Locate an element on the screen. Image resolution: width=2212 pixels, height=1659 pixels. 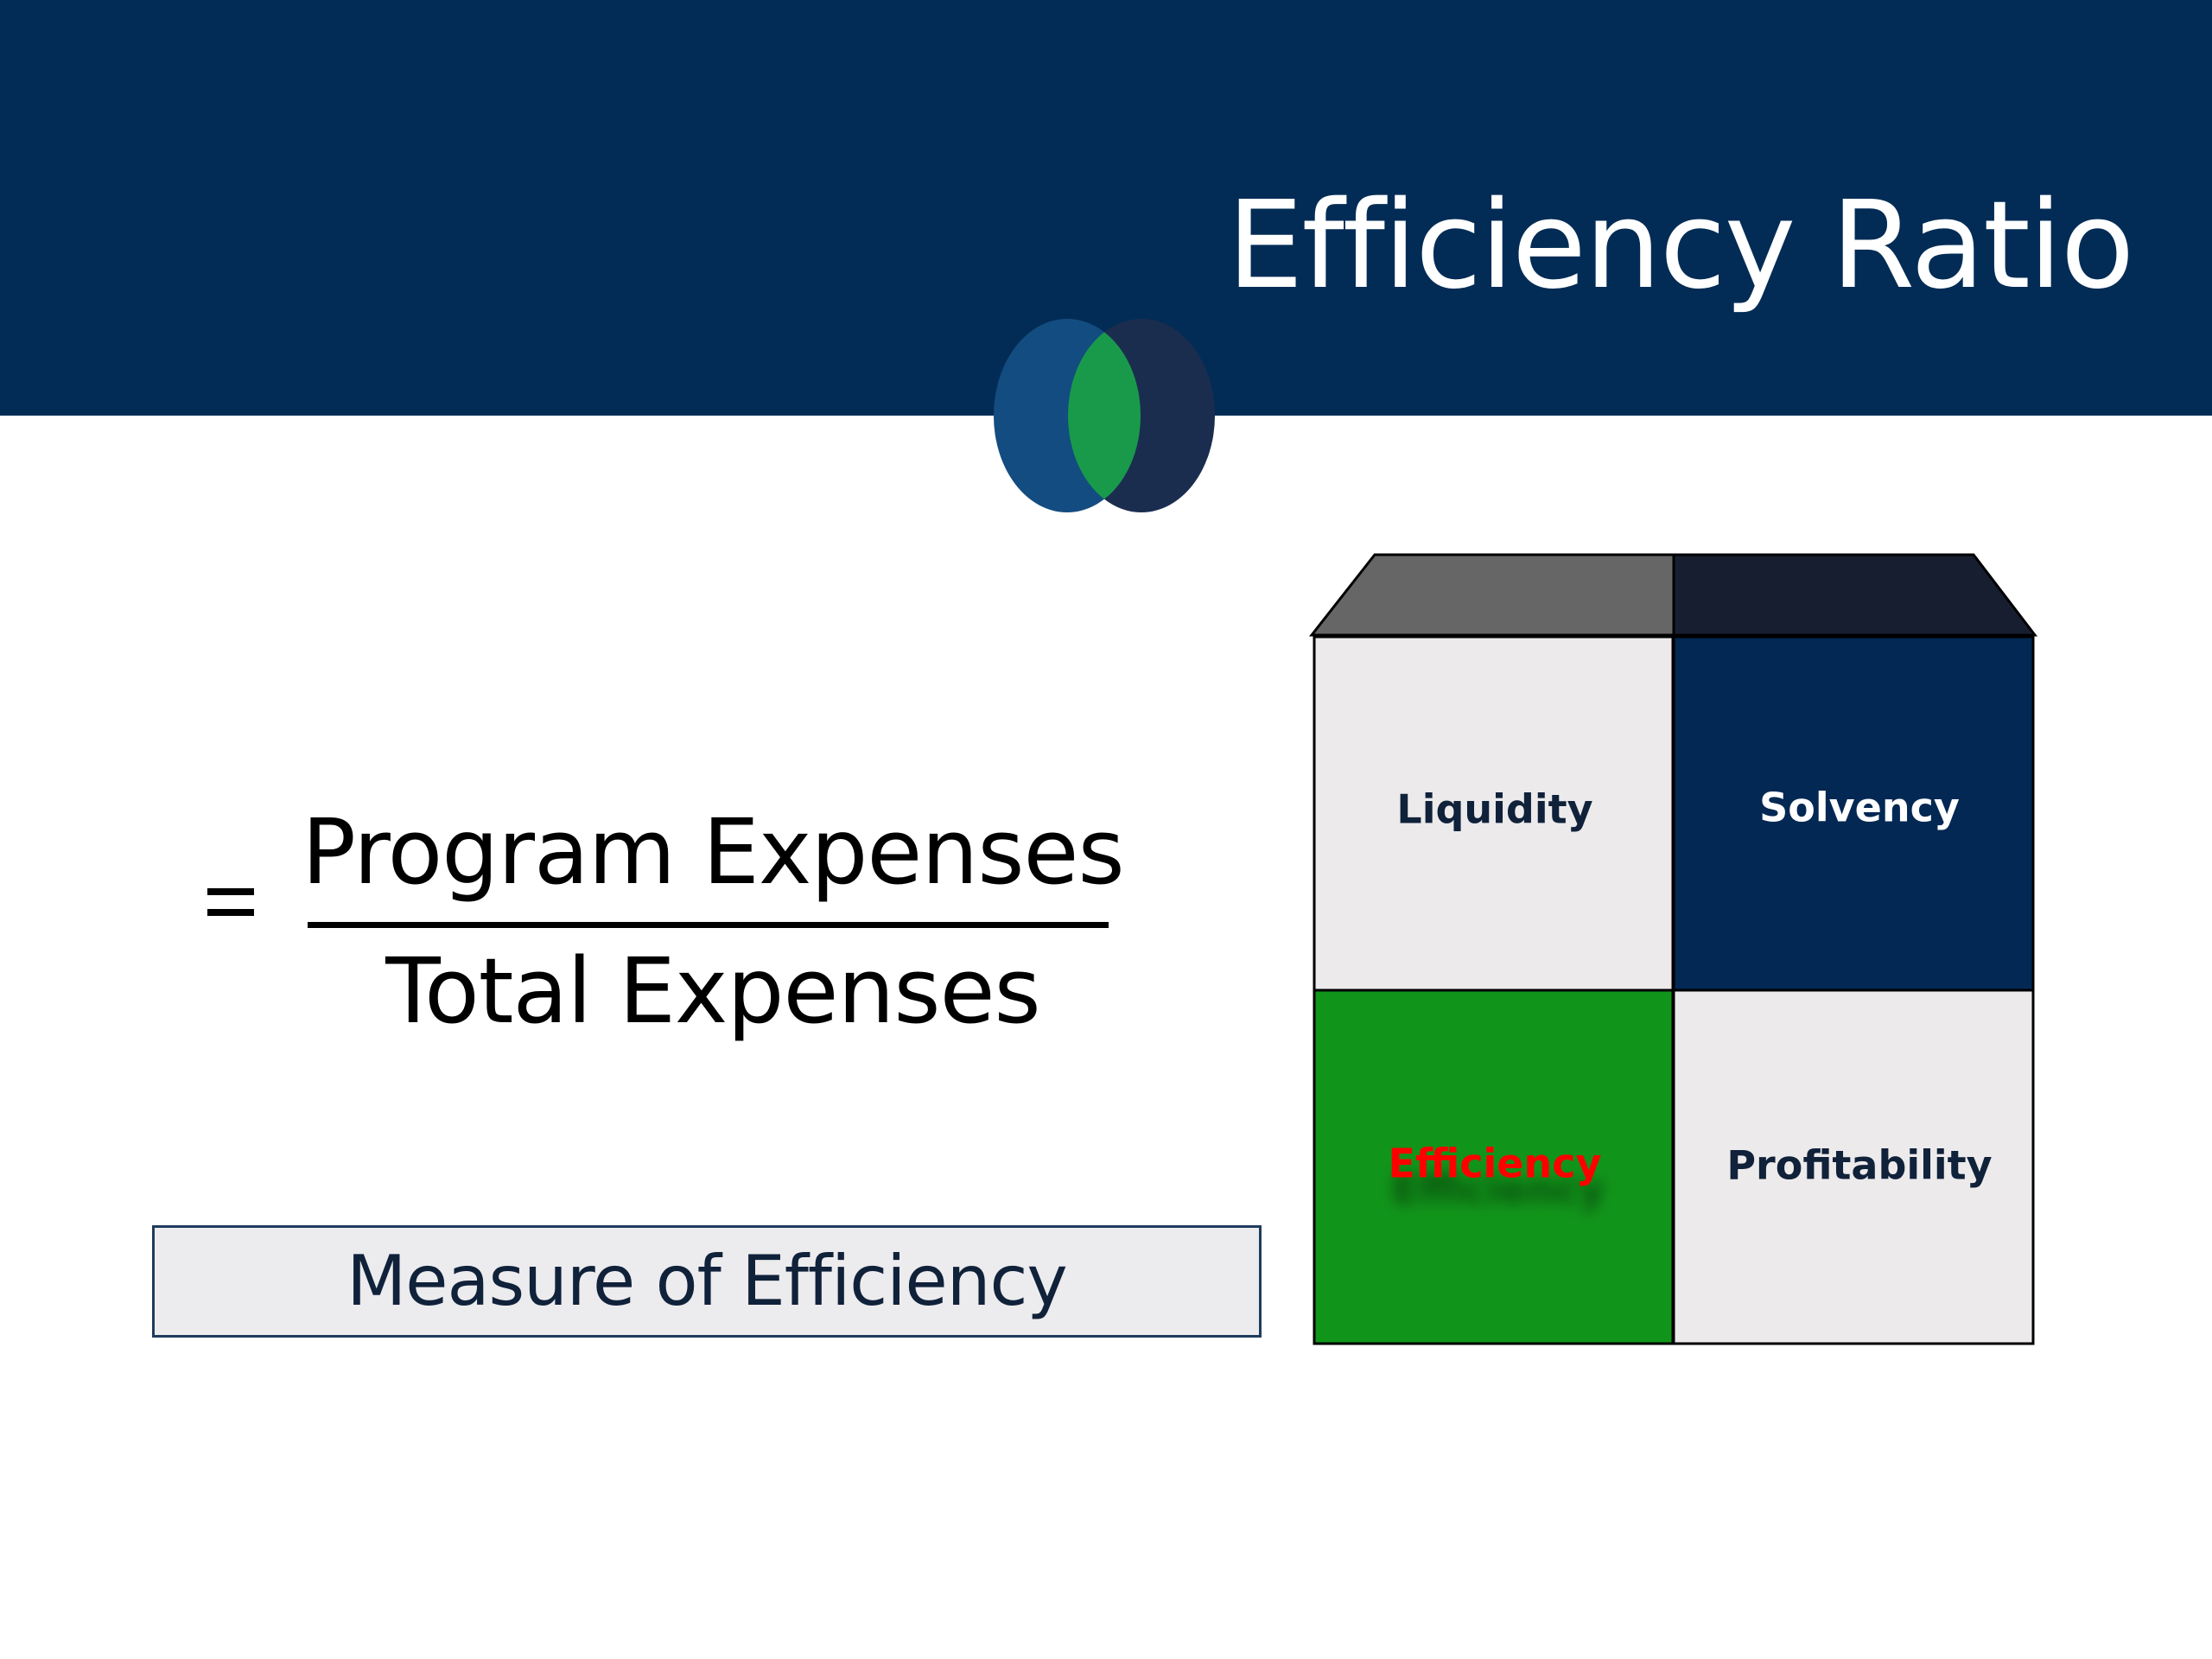
quadrant-profitability is located at coordinates (1854, 1166).